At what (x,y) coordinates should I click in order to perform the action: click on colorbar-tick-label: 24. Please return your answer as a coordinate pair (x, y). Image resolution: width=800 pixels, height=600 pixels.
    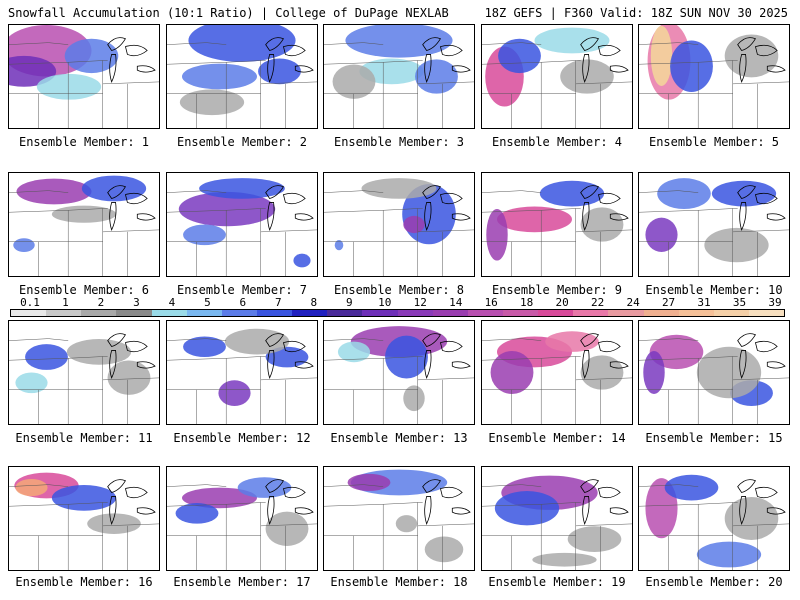
    Looking at the image, I should click on (633, 302).